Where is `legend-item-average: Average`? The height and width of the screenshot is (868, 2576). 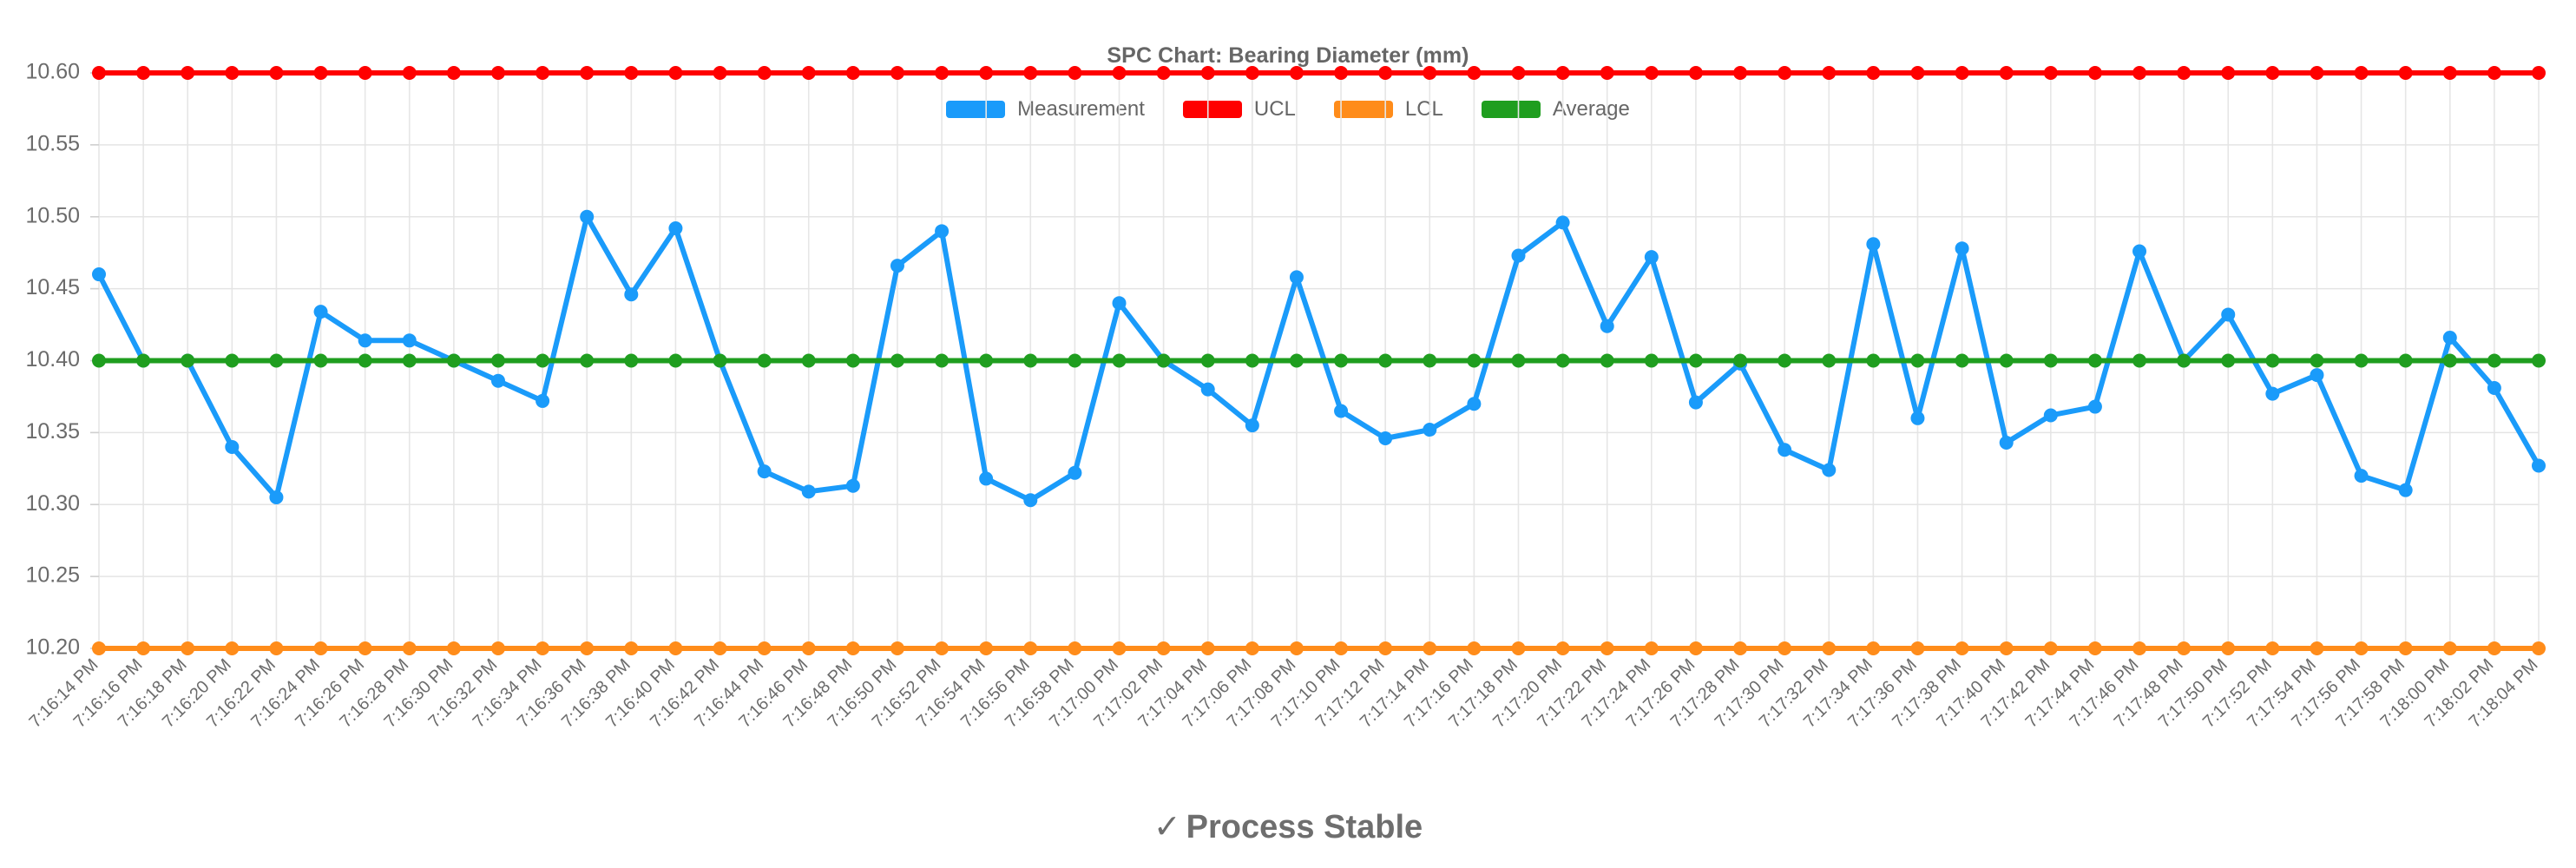 legend-item-average: Average is located at coordinates (1555, 109).